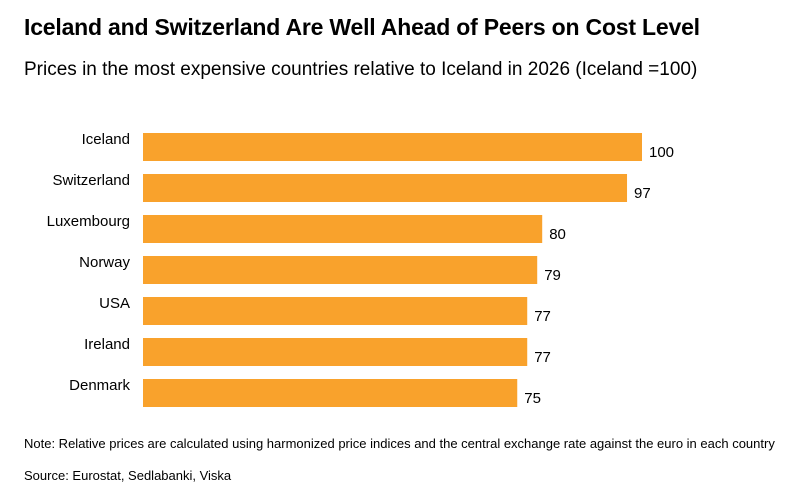  I want to click on value-label-ireland: 77, so click(542, 357).